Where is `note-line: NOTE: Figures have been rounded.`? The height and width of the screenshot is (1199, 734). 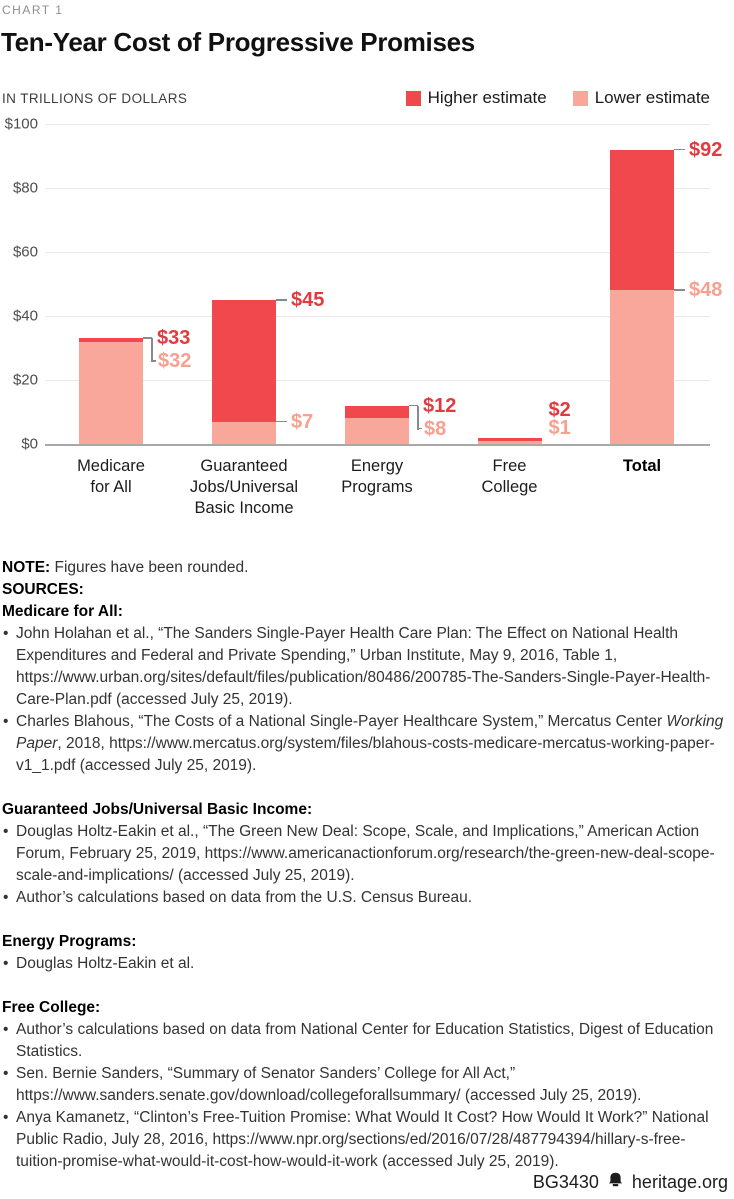 note-line: NOTE: Figures have been rounded. is located at coordinates (364, 568).